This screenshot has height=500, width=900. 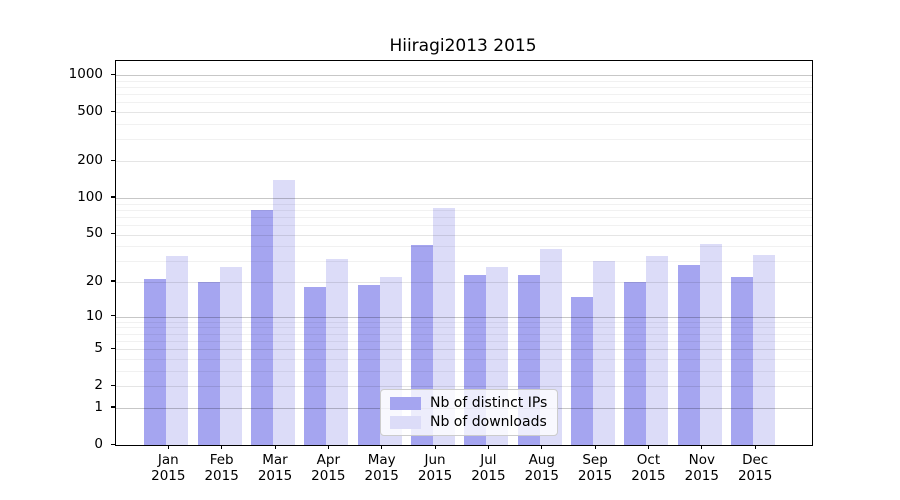 What do you see at coordinates (328, 468) in the screenshot?
I see `x-tick-label-apr: Apr 2015` at bounding box center [328, 468].